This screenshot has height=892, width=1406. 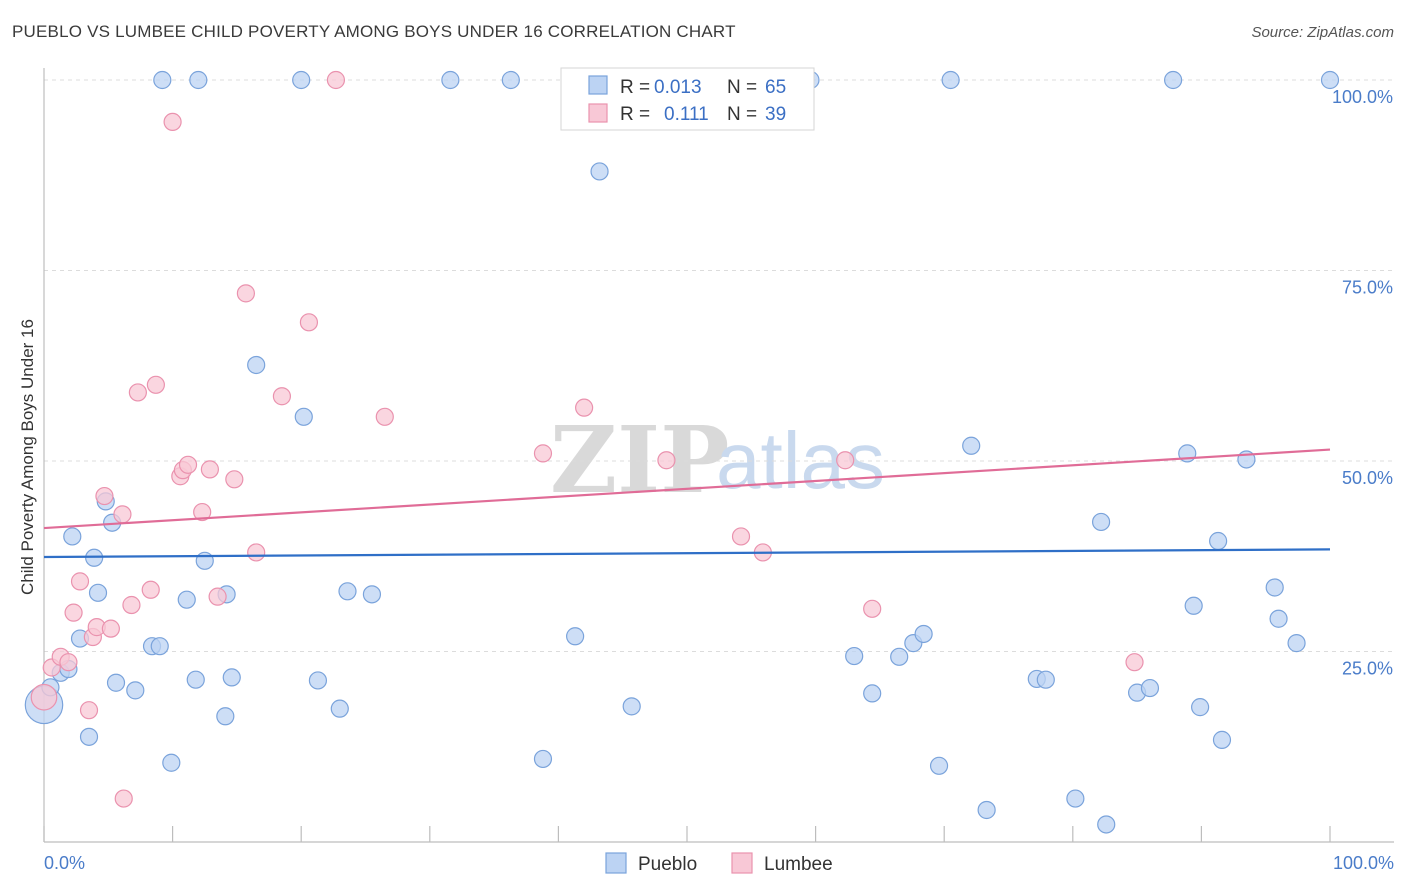 I want to click on watermark-zip: ZIP, so click(x=639, y=460).